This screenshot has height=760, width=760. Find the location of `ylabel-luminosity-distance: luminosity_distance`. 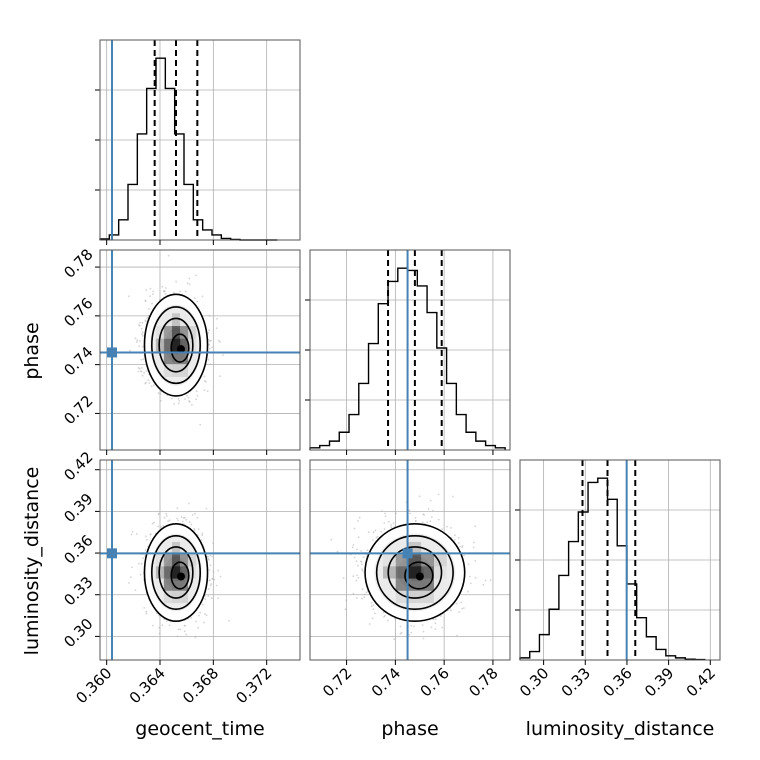

ylabel-luminosity-distance: luminosity_distance is located at coordinates (32, 561).